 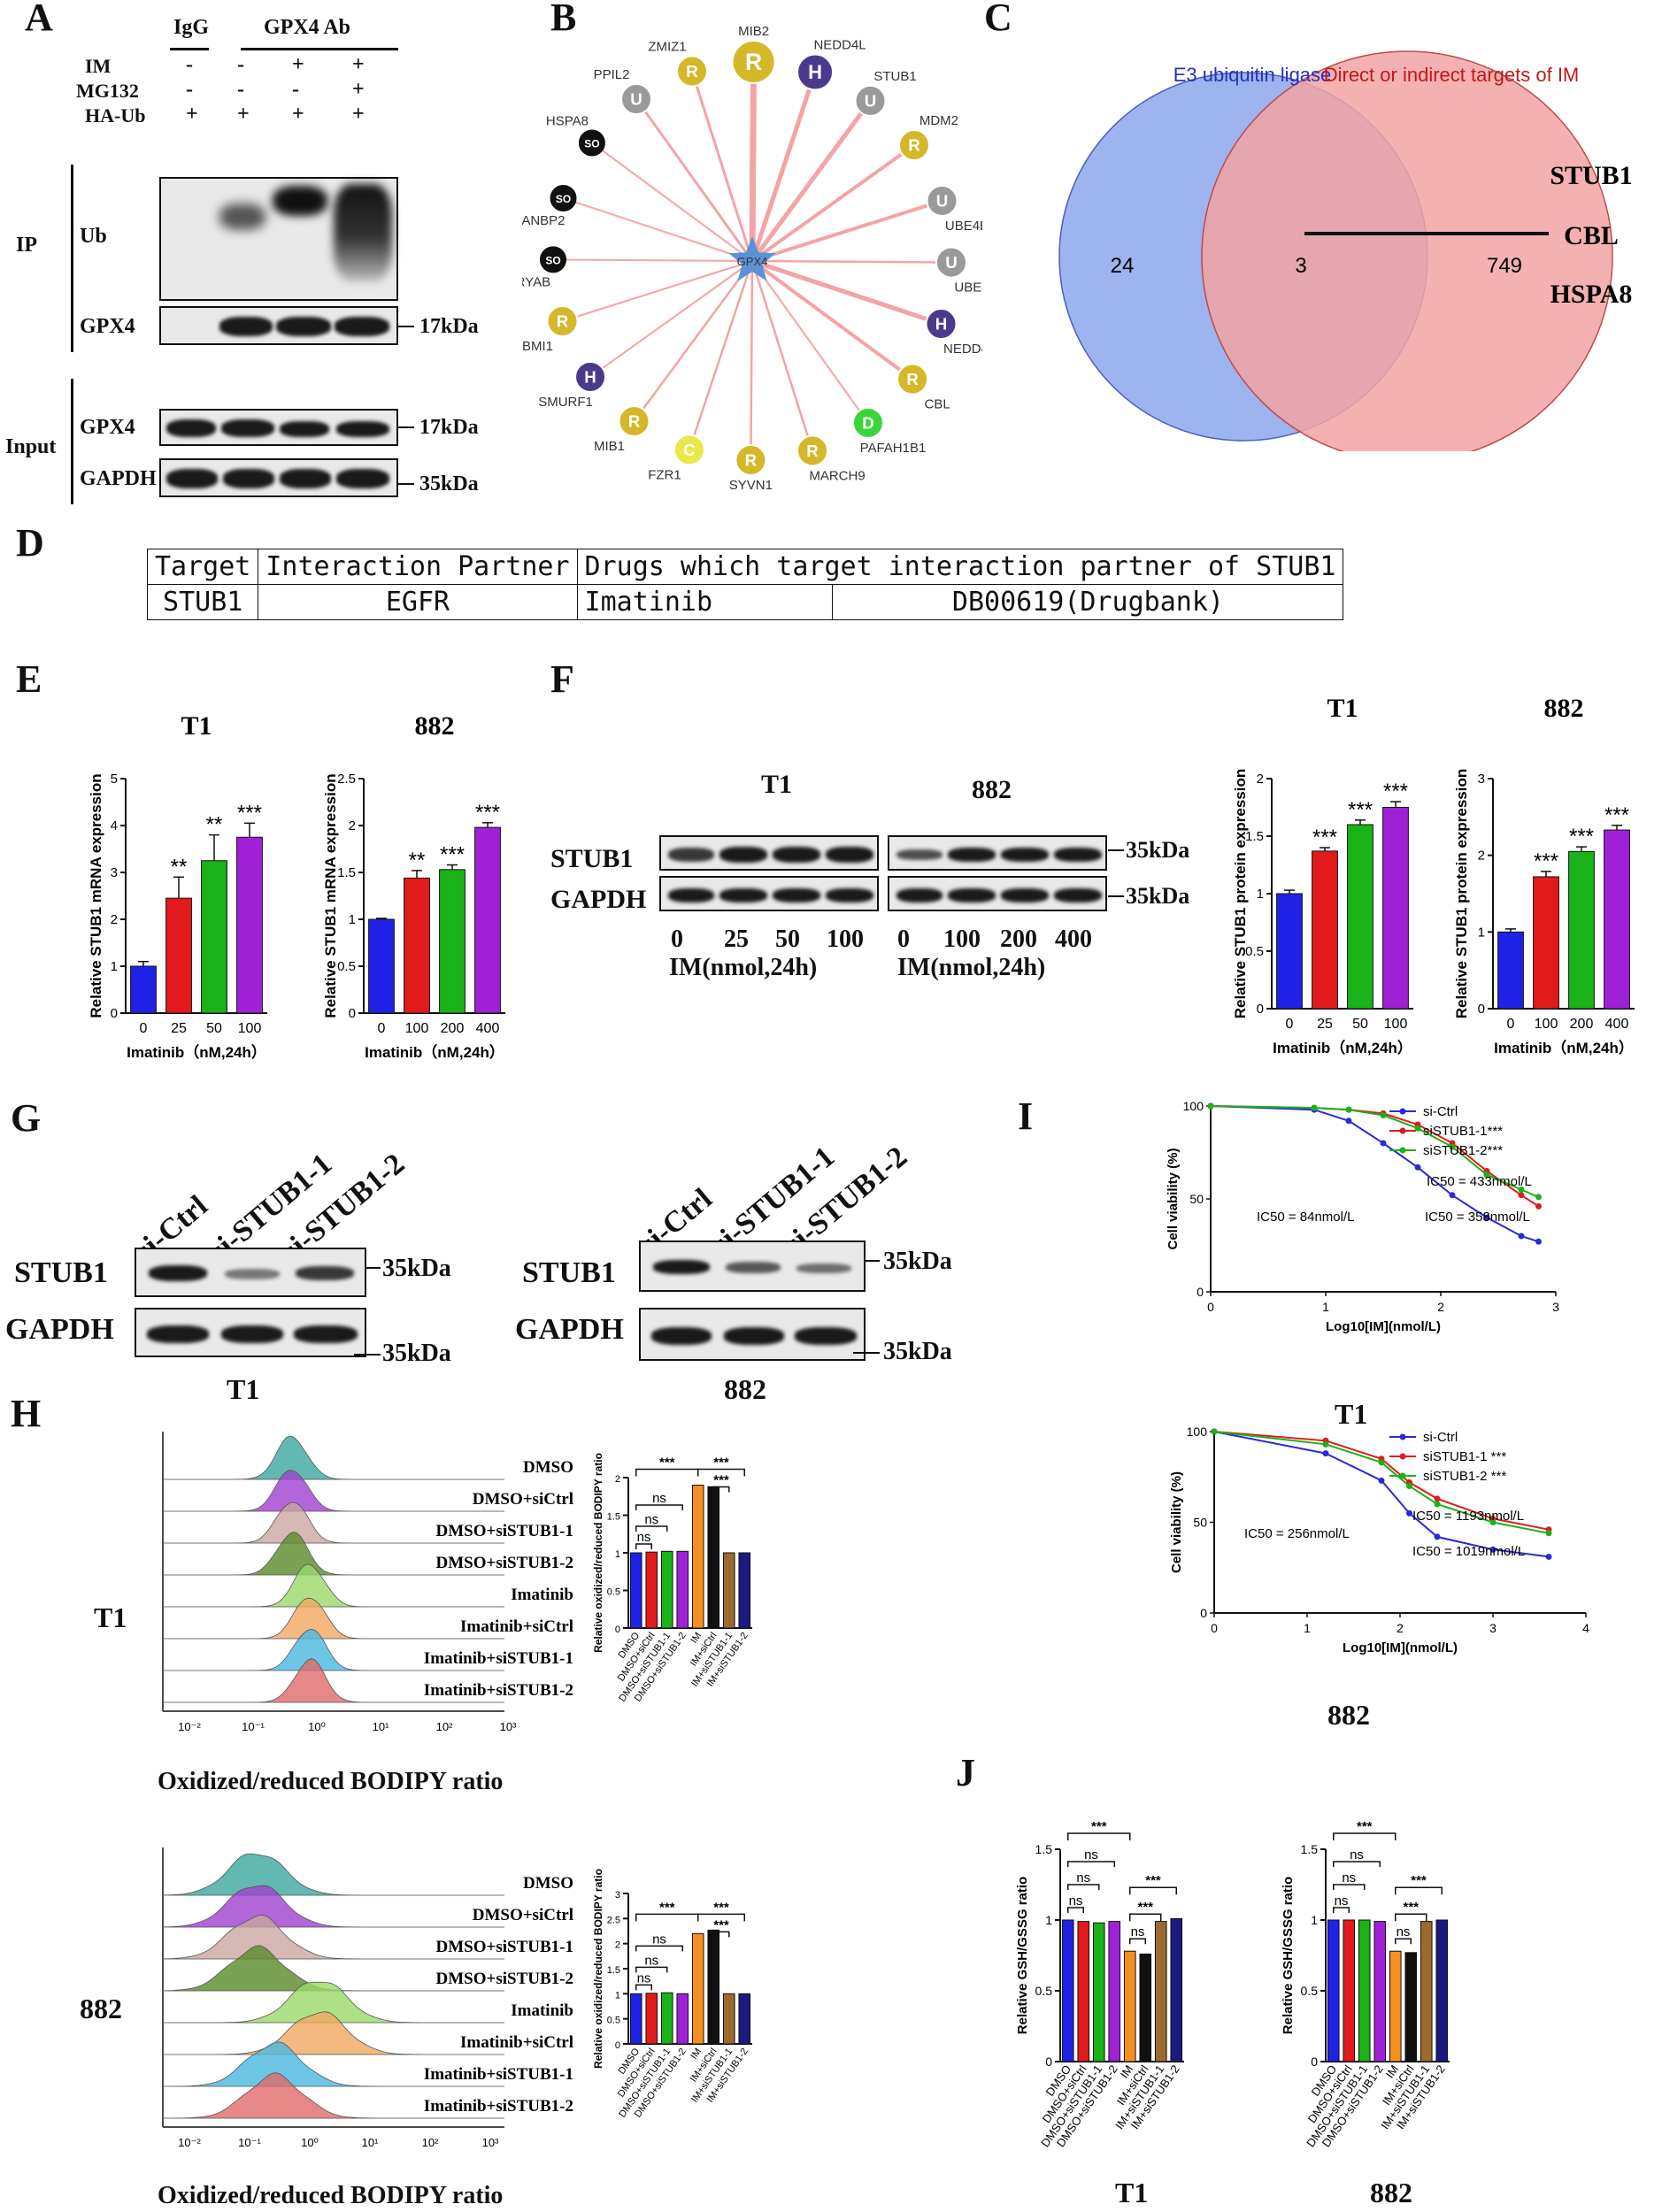 What do you see at coordinates (1468, 1552) in the screenshot?
I see `ic50-annotation: IC50 = 1019nmol/L` at bounding box center [1468, 1552].